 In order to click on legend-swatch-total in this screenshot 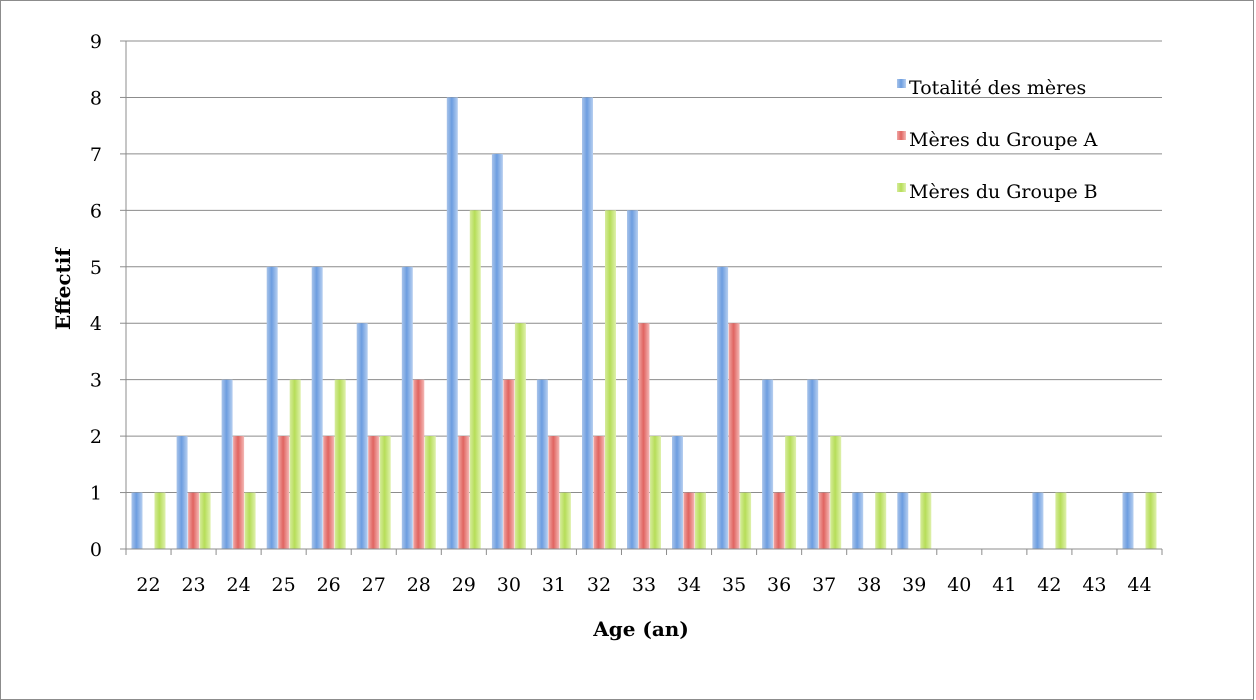, I will do `click(901, 83)`.